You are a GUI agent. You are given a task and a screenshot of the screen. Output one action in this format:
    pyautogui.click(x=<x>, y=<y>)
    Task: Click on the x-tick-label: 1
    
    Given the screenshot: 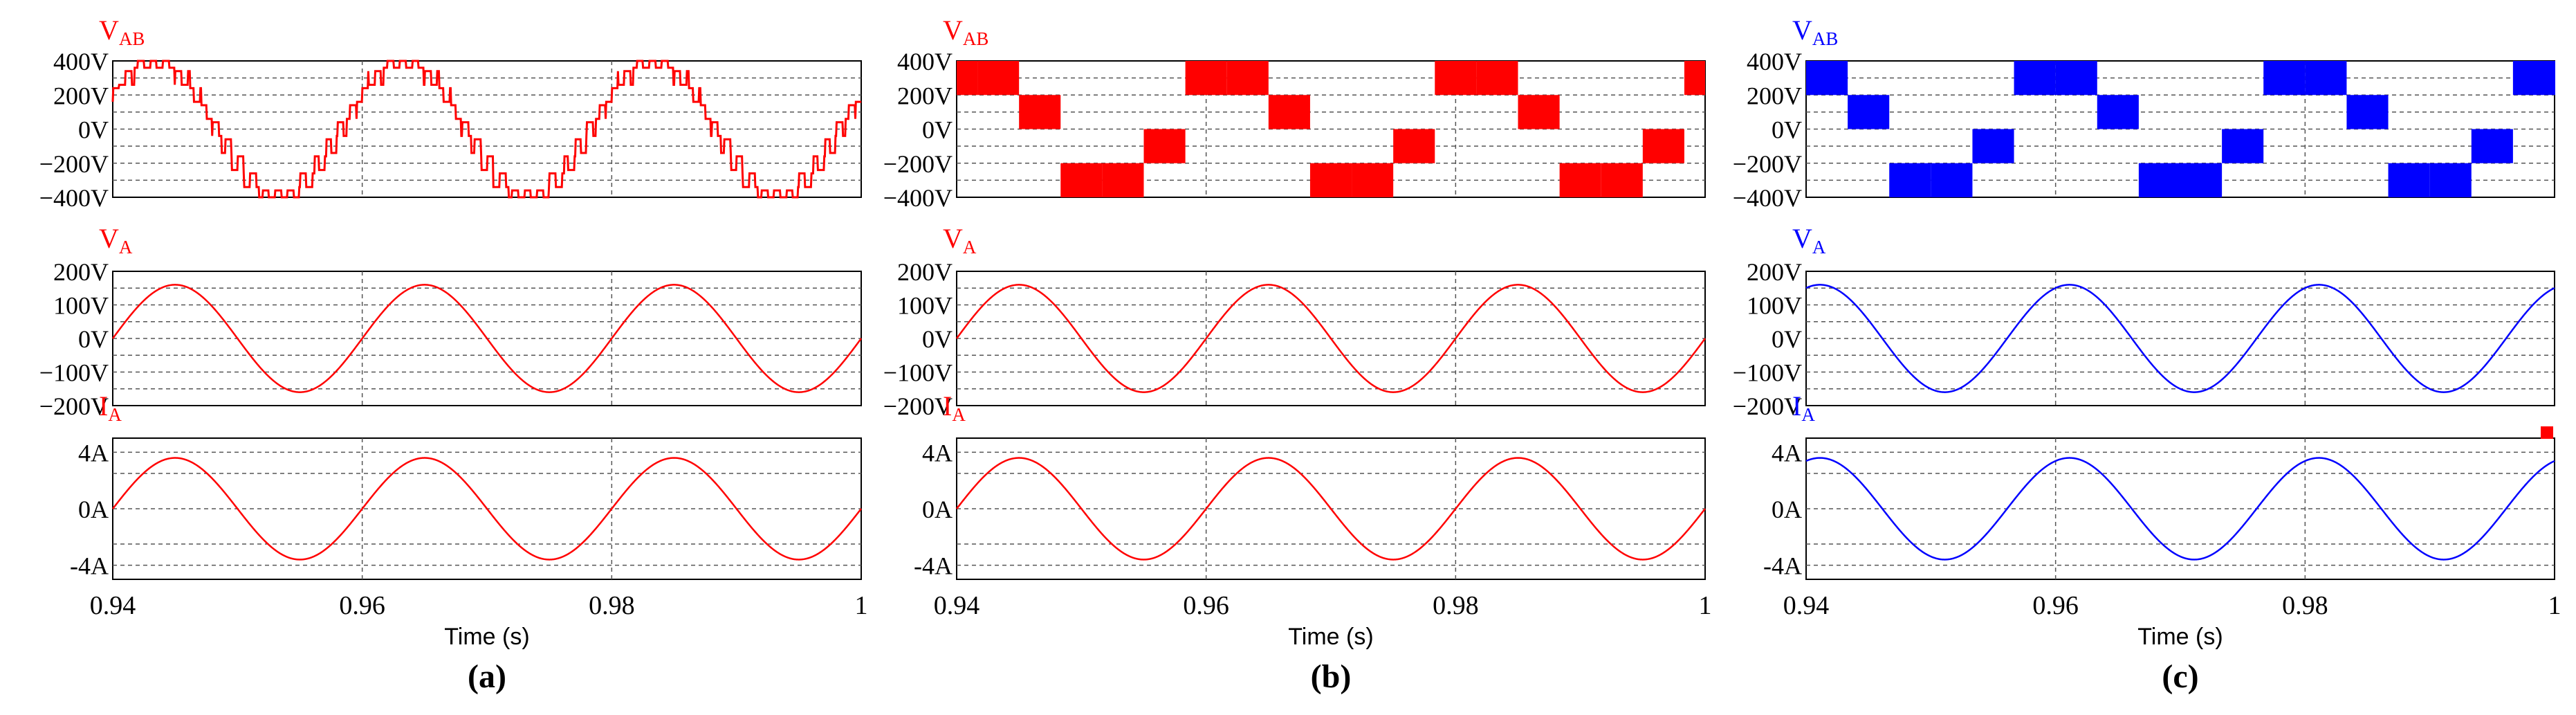 What is the action you would take?
    pyautogui.click(x=1705, y=605)
    